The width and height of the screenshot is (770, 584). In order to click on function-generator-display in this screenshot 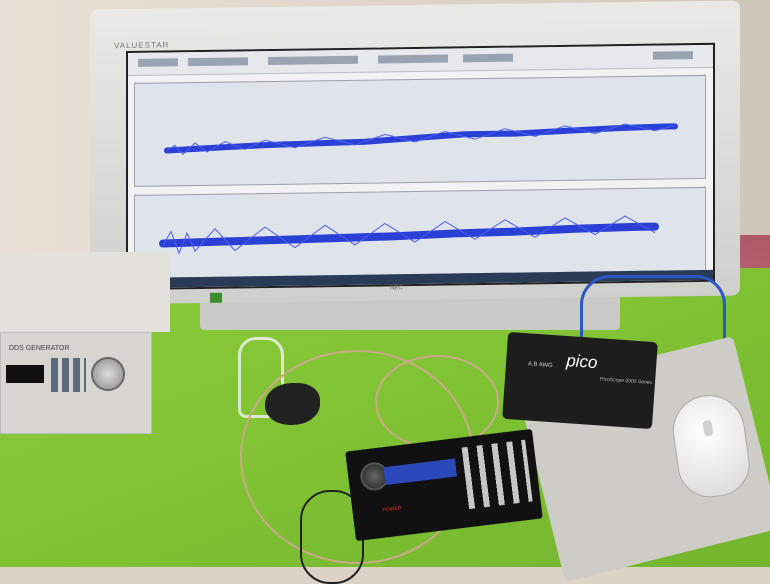, I will do `click(25, 374)`.